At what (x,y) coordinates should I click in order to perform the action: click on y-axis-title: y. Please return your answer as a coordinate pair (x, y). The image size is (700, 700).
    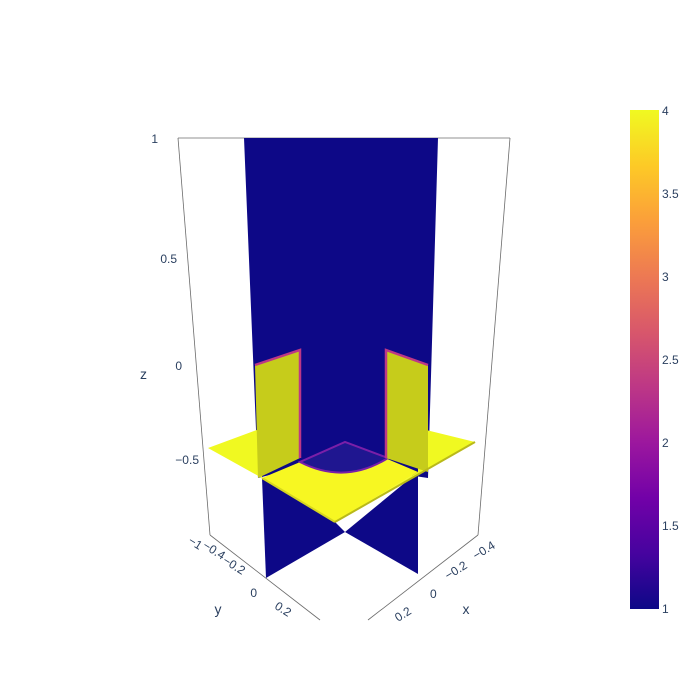
    Looking at the image, I should click on (218, 609).